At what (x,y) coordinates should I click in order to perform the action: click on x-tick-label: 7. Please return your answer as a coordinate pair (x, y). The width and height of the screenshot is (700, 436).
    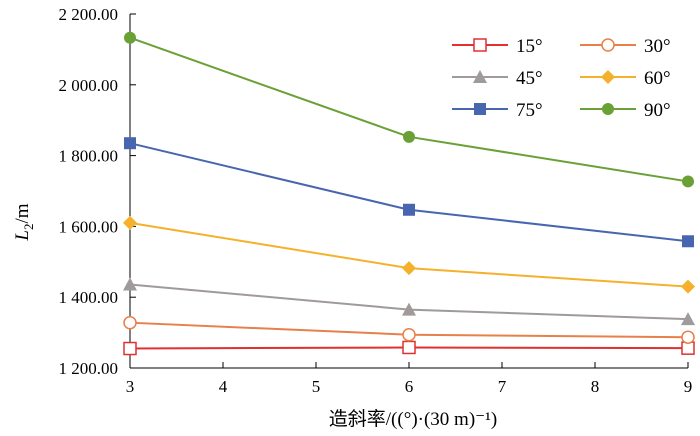
    Looking at the image, I should click on (502, 386).